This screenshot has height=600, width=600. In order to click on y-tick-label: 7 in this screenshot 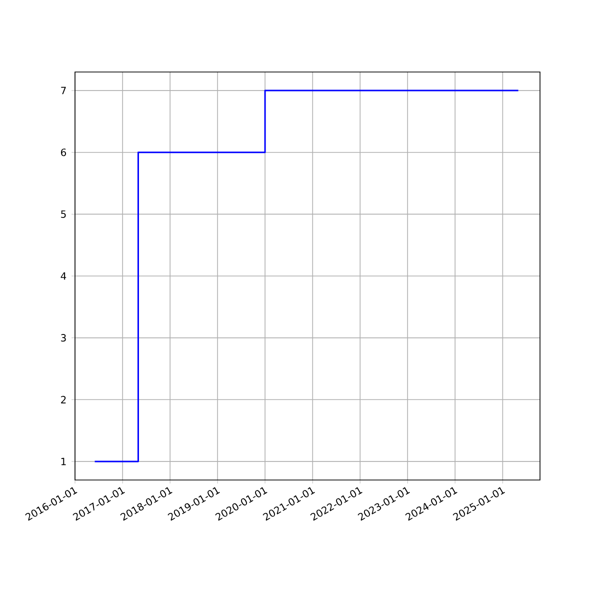, I will do `click(63, 90)`.